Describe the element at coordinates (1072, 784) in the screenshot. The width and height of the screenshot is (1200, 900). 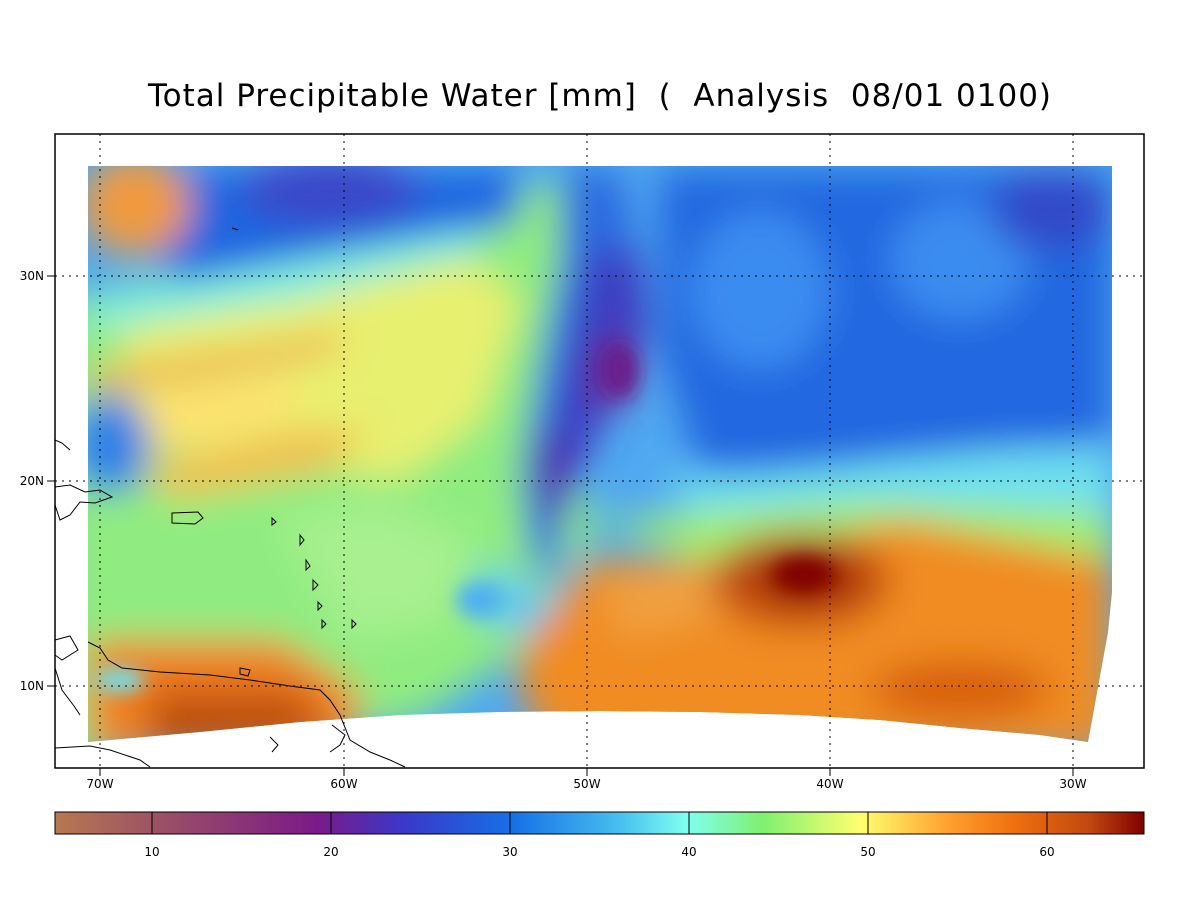
I see `lon-tick-label: 30W` at that location.